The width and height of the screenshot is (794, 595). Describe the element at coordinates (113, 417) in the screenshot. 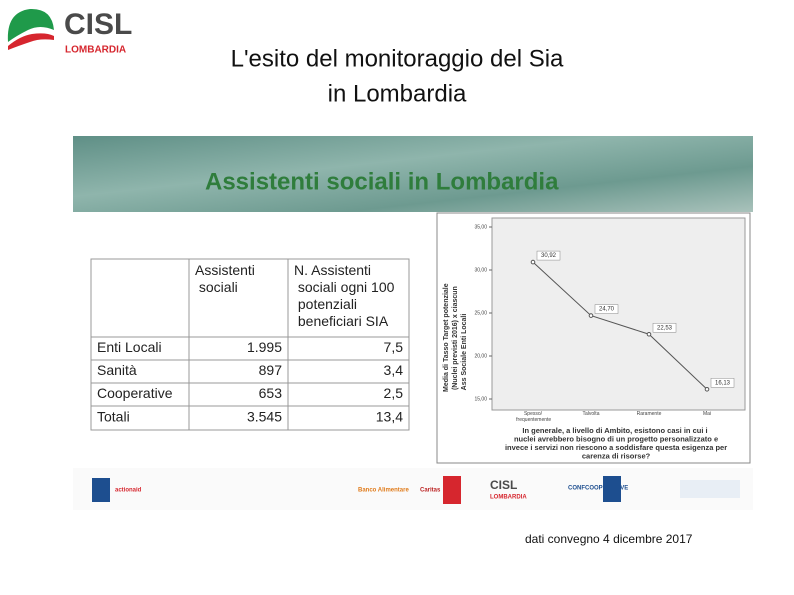

I see `table-cell: Totali` at that location.